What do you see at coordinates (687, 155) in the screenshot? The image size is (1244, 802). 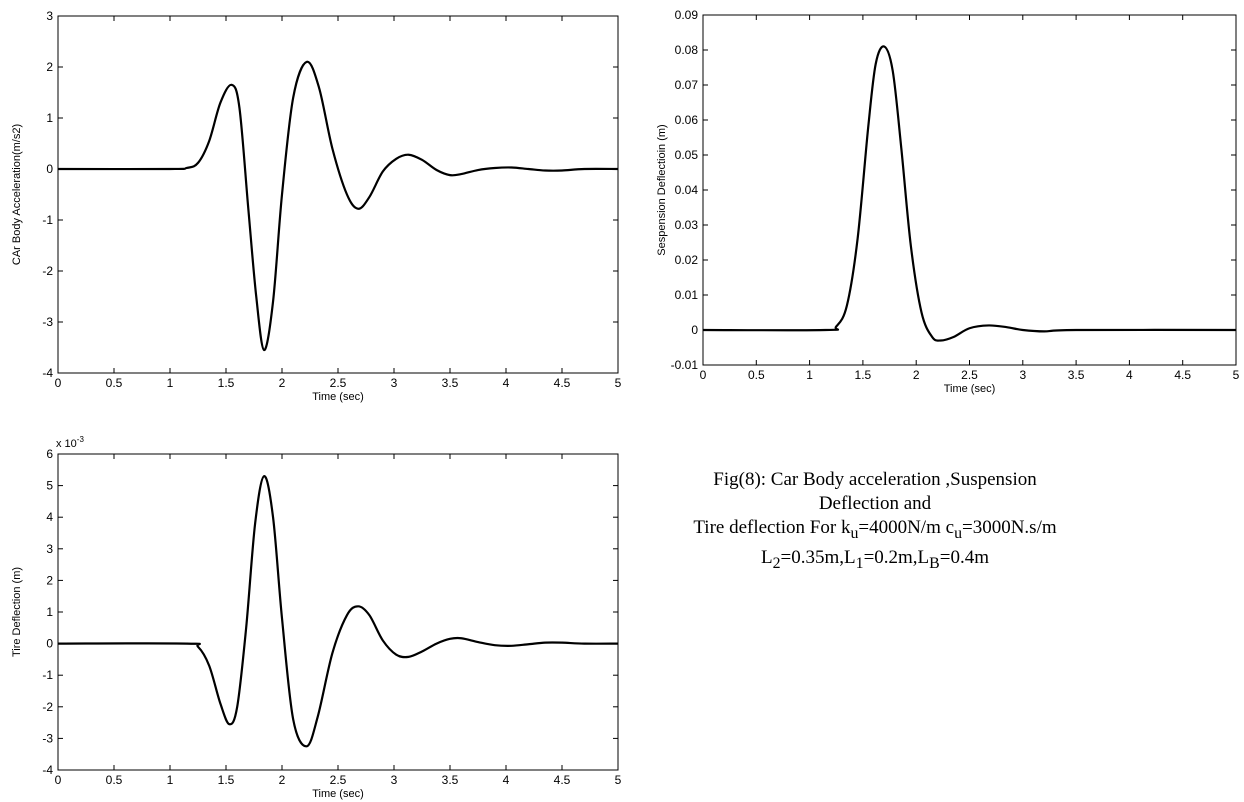 I see `y-tick-label: 0.05` at bounding box center [687, 155].